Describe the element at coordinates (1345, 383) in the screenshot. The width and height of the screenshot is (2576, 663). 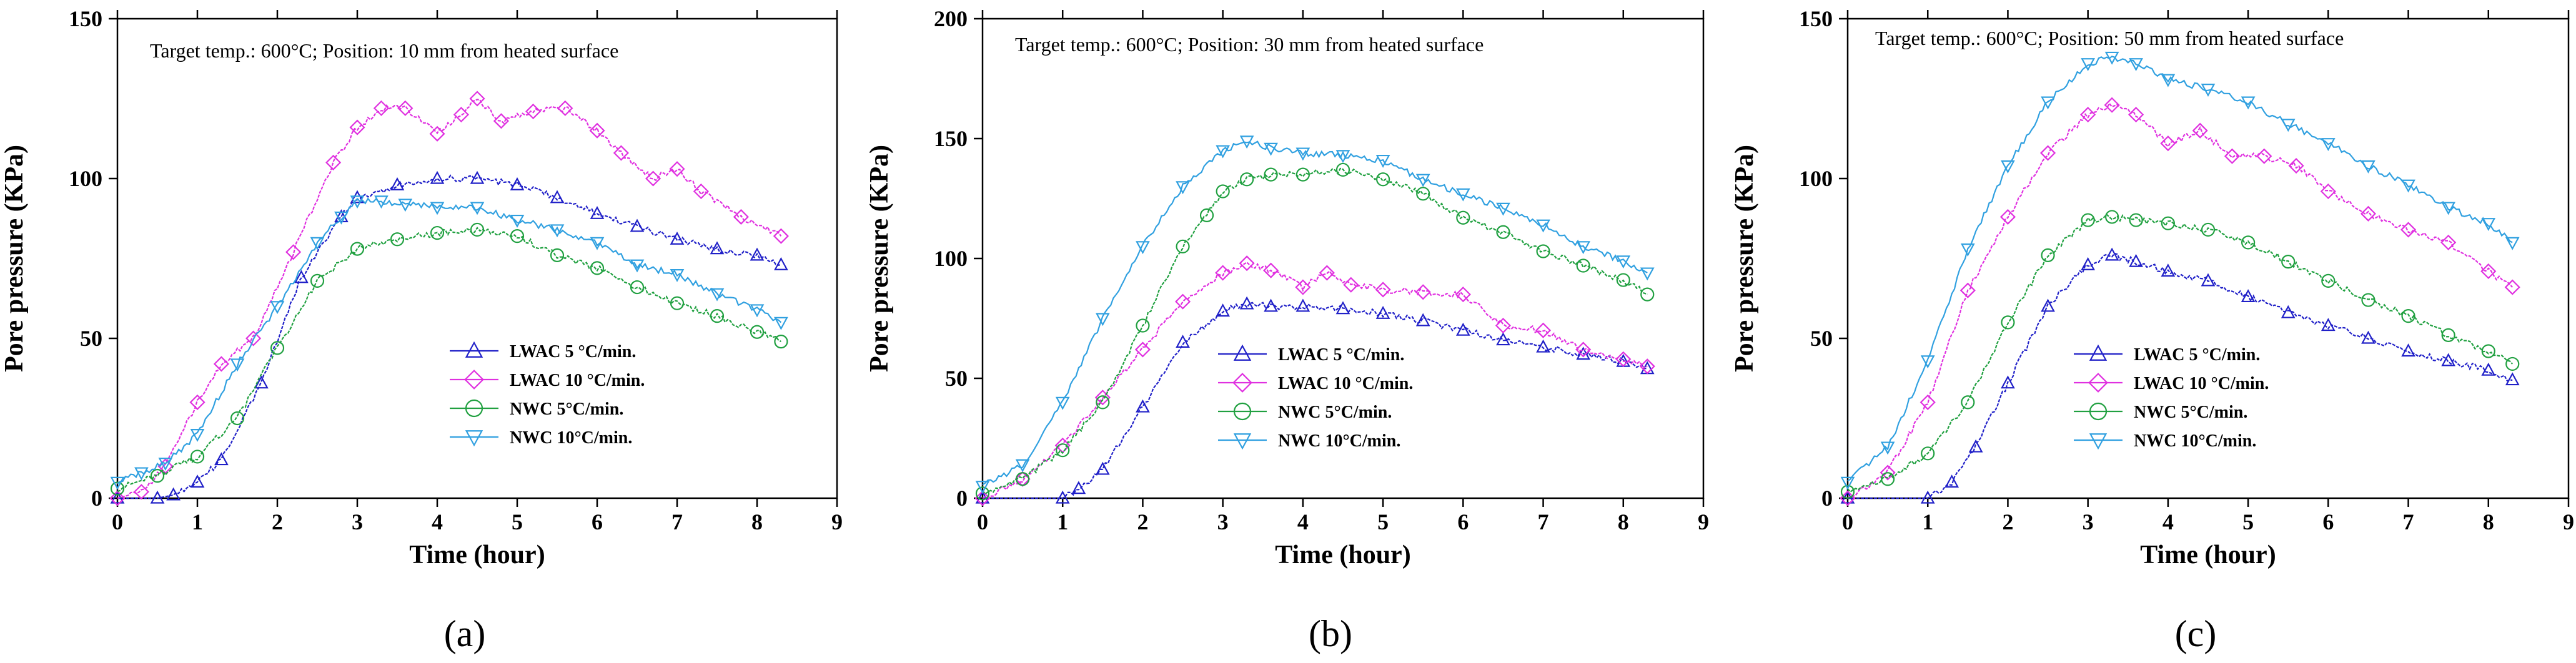
I see `legend-label: LWAC 10 °C/min.` at that location.